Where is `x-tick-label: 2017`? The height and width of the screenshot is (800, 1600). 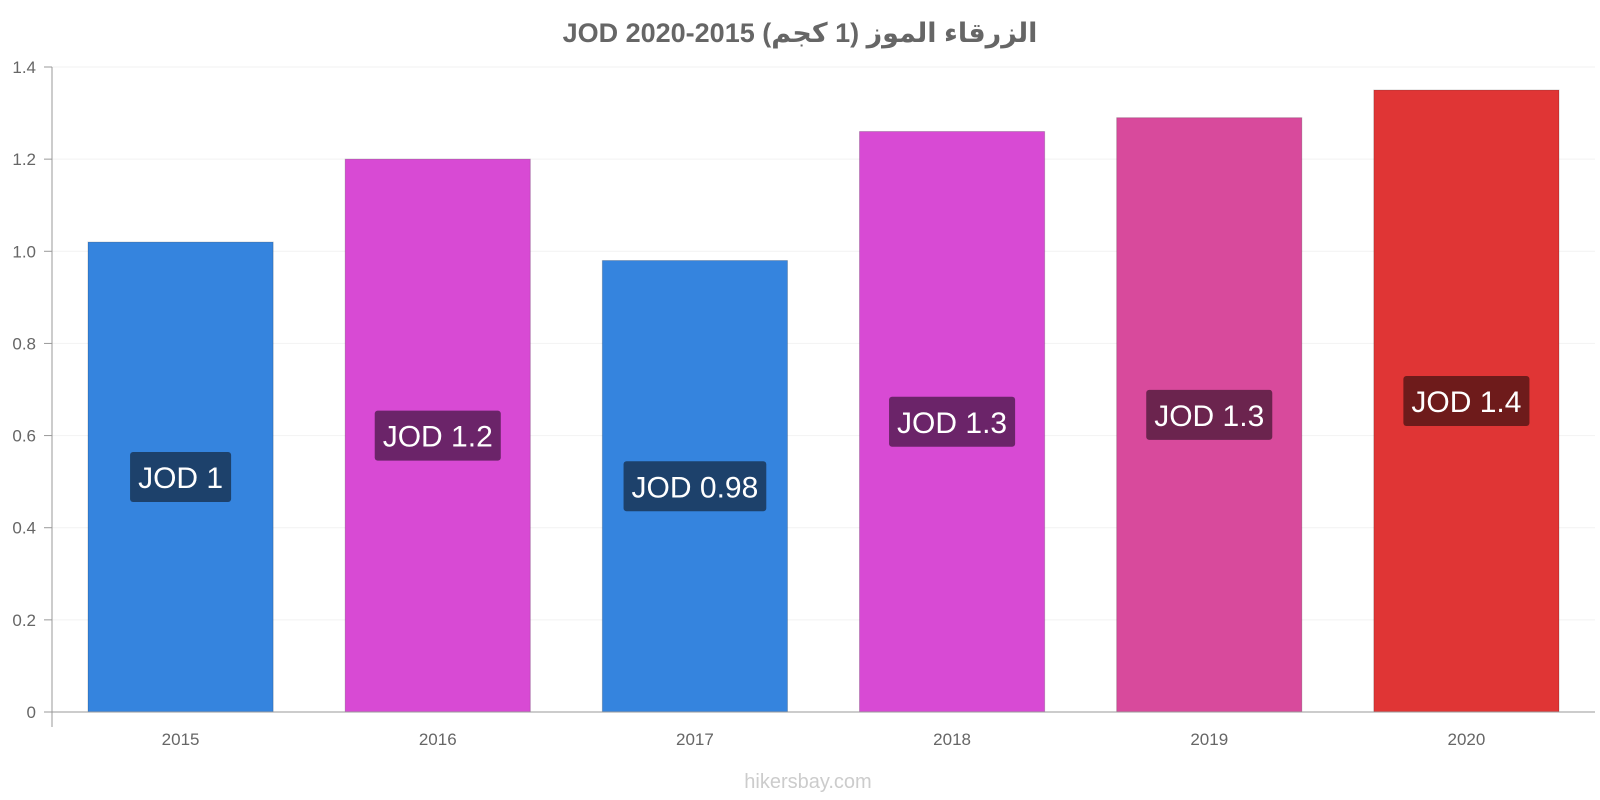
x-tick-label: 2017 is located at coordinates (695, 739).